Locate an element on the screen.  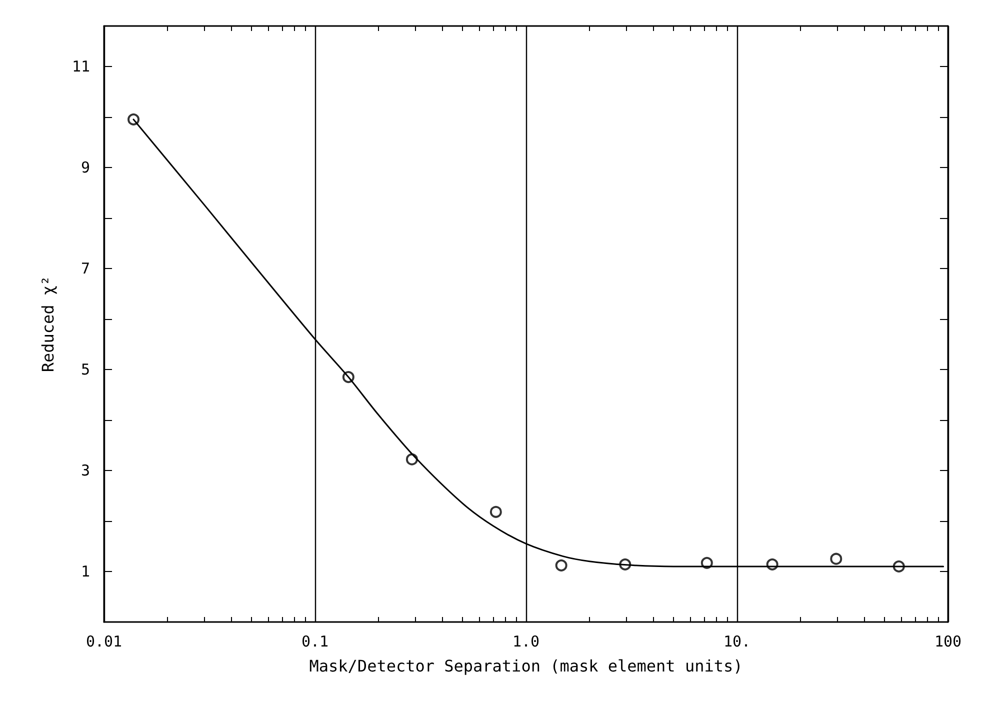
y-tick-label: 3 is located at coordinates (85, 470).